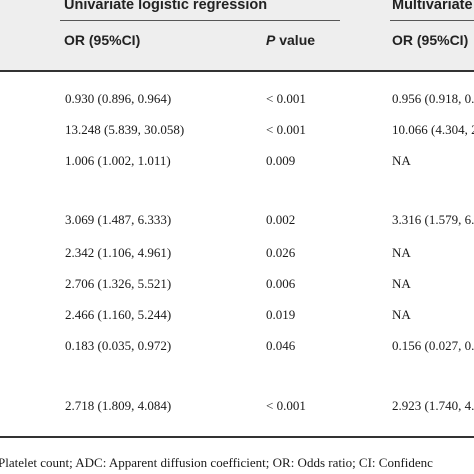 This screenshot has width=474, height=474. Describe the element at coordinates (286, 405) in the screenshot. I see `row-9-p-value: < 0.001` at that location.